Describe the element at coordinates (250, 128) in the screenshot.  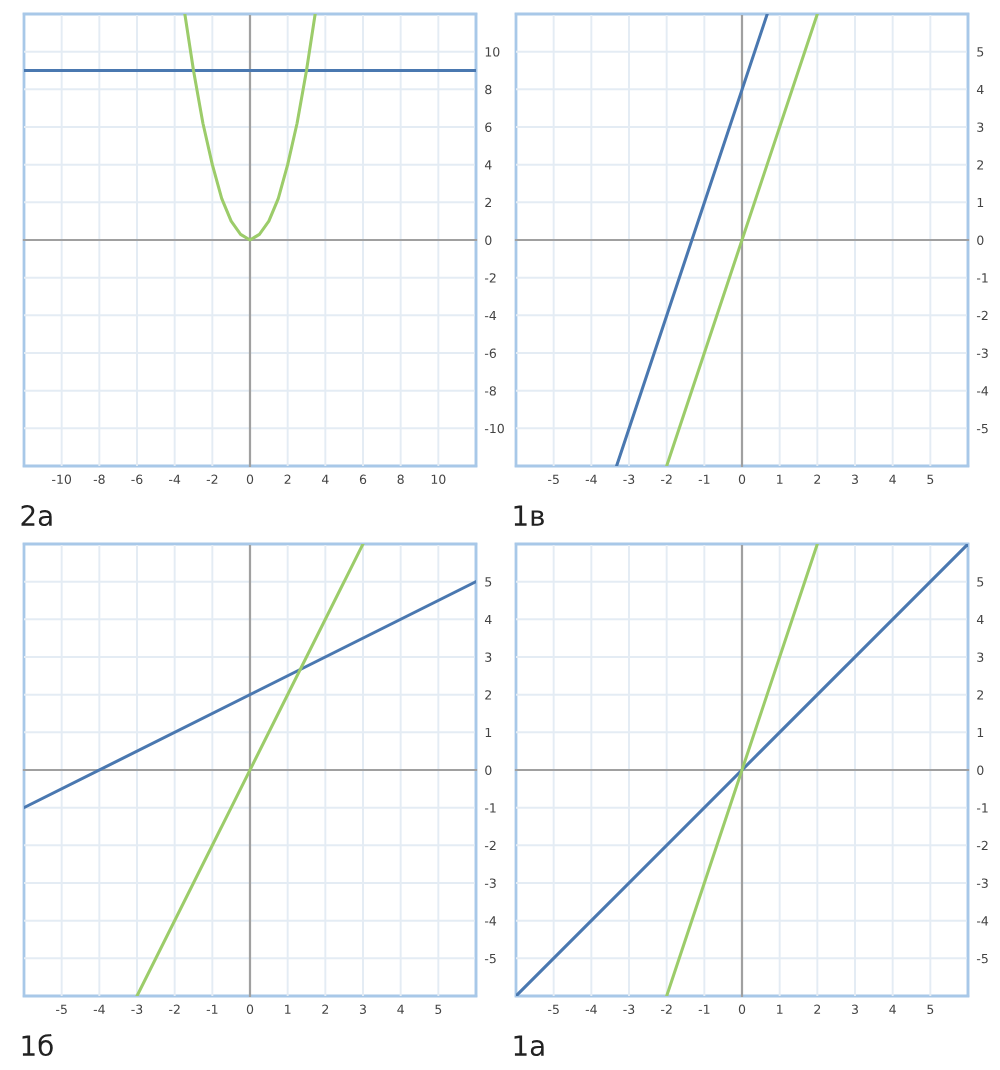
I see `line-series` at that location.